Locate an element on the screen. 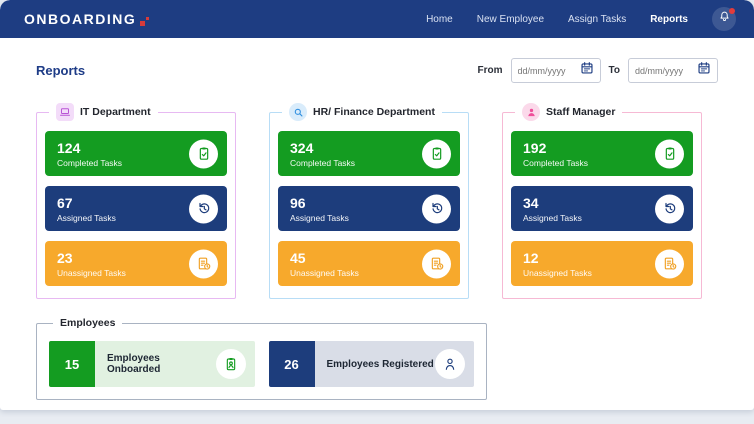  employees-registered-card: 26 Employees Registered is located at coordinates (371, 364).